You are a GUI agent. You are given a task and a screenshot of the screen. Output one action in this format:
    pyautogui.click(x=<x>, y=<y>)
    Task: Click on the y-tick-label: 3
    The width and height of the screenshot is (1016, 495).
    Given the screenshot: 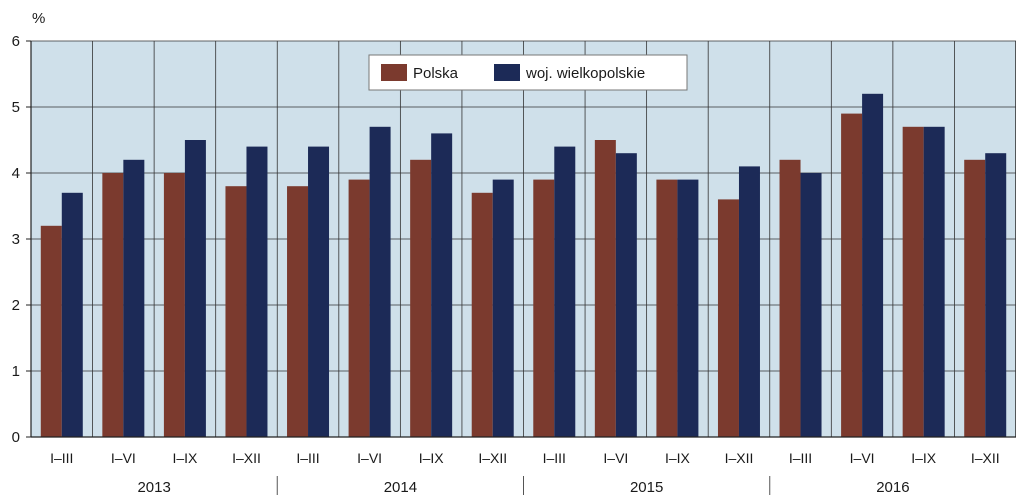 What is the action you would take?
    pyautogui.click(x=16, y=239)
    